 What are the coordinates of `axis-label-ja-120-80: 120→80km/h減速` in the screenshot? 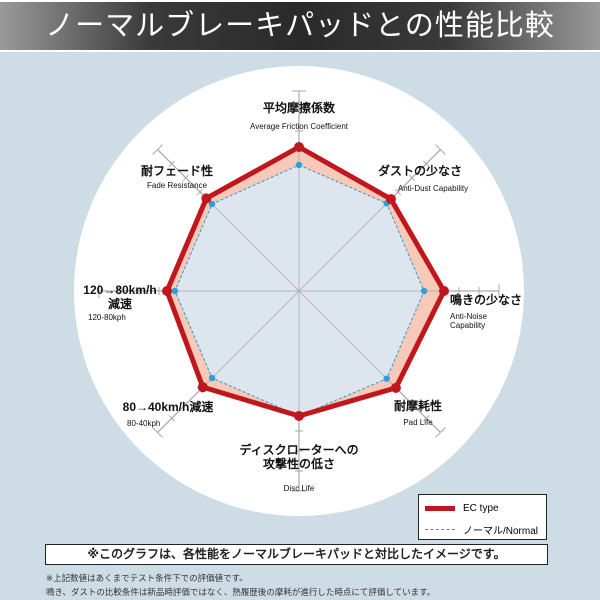 It's located at (120, 297).